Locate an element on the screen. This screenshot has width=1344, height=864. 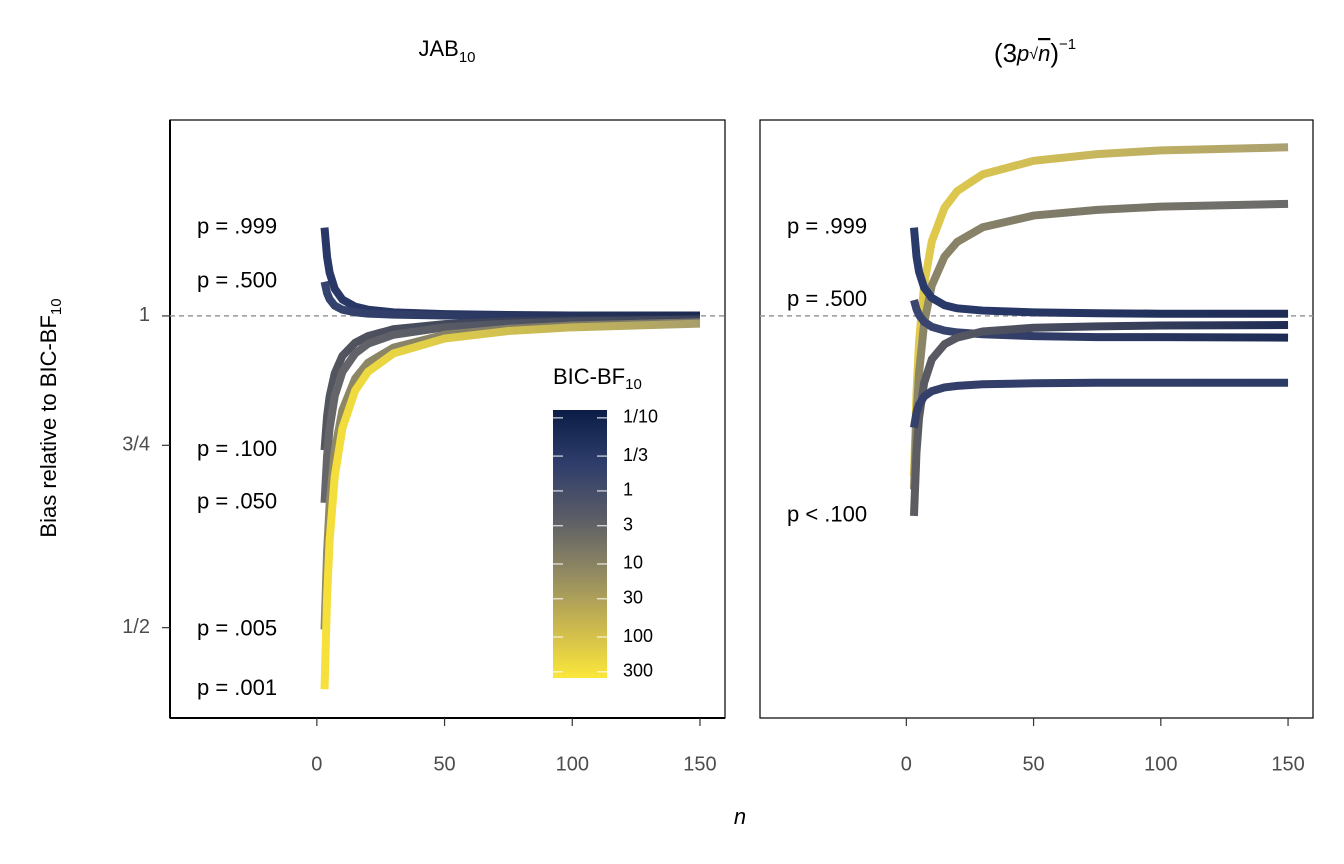
colorbar-tick-label: 300 is located at coordinates (638, 671).